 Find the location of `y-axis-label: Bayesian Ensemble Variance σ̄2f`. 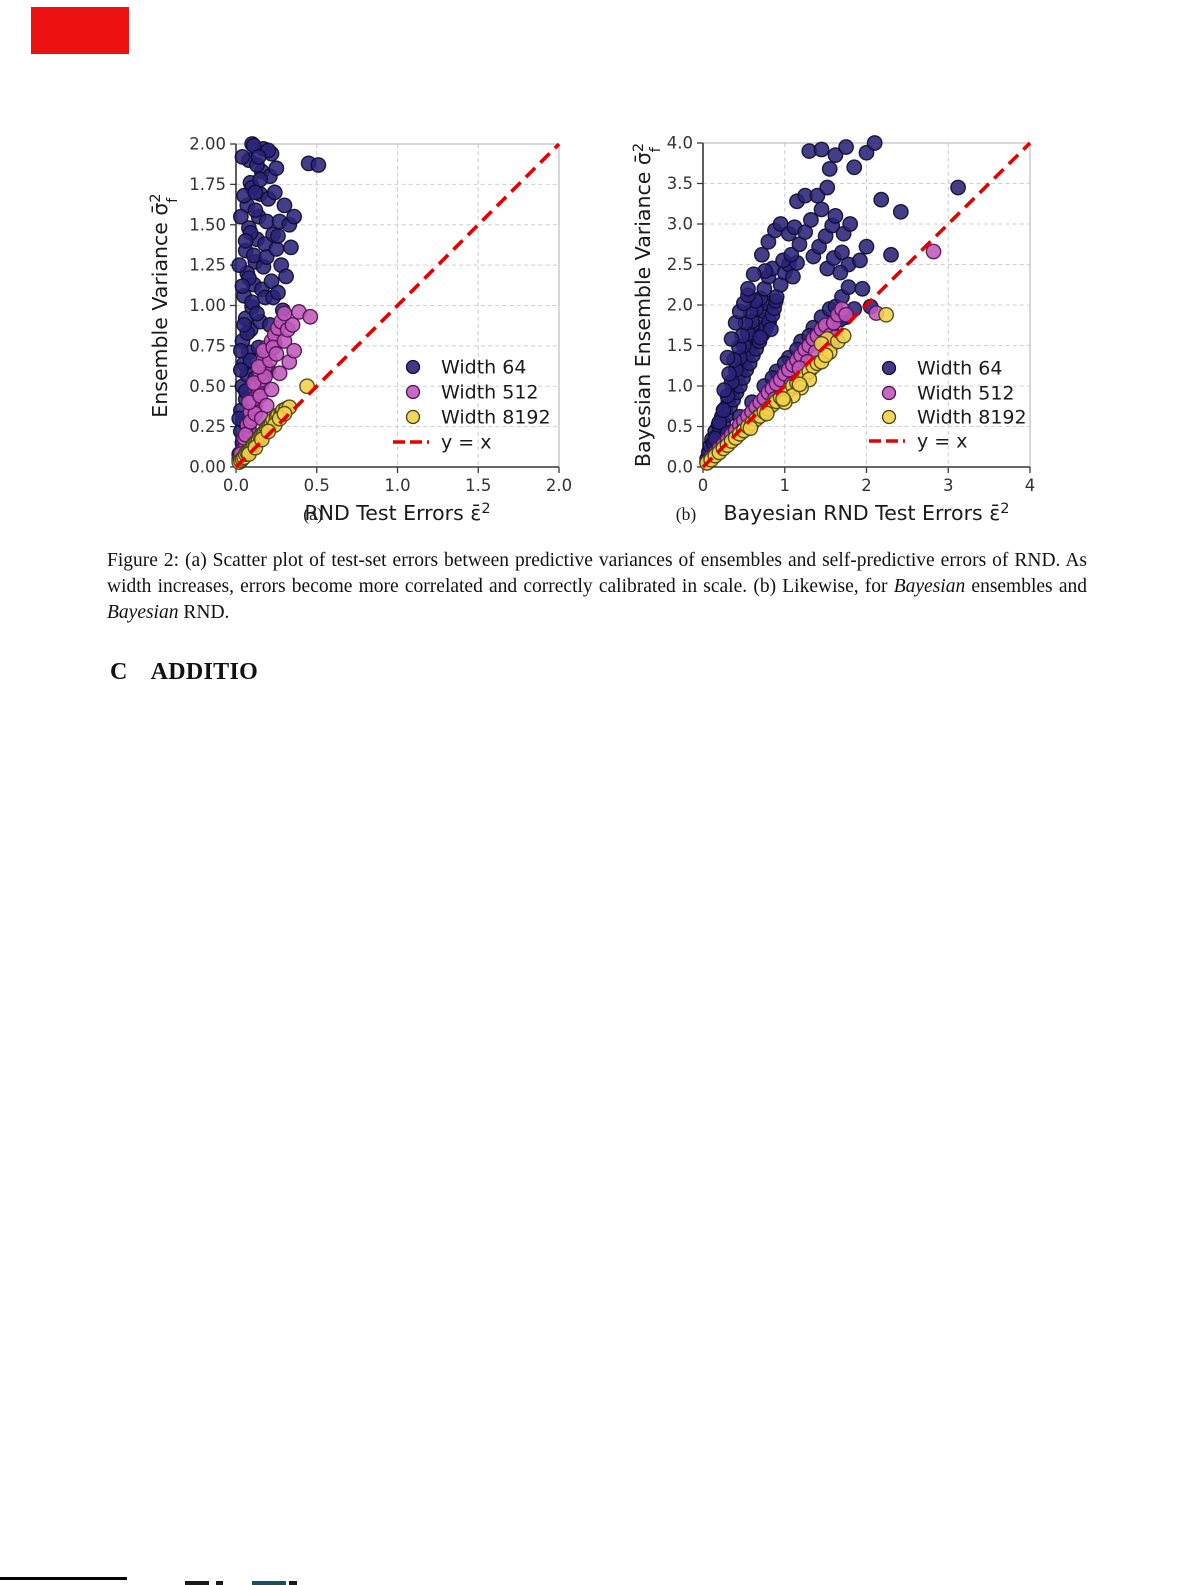

y-axis-label: Bayesian Ensemble Variance σ̄2f is located at coordinates (647, 305).